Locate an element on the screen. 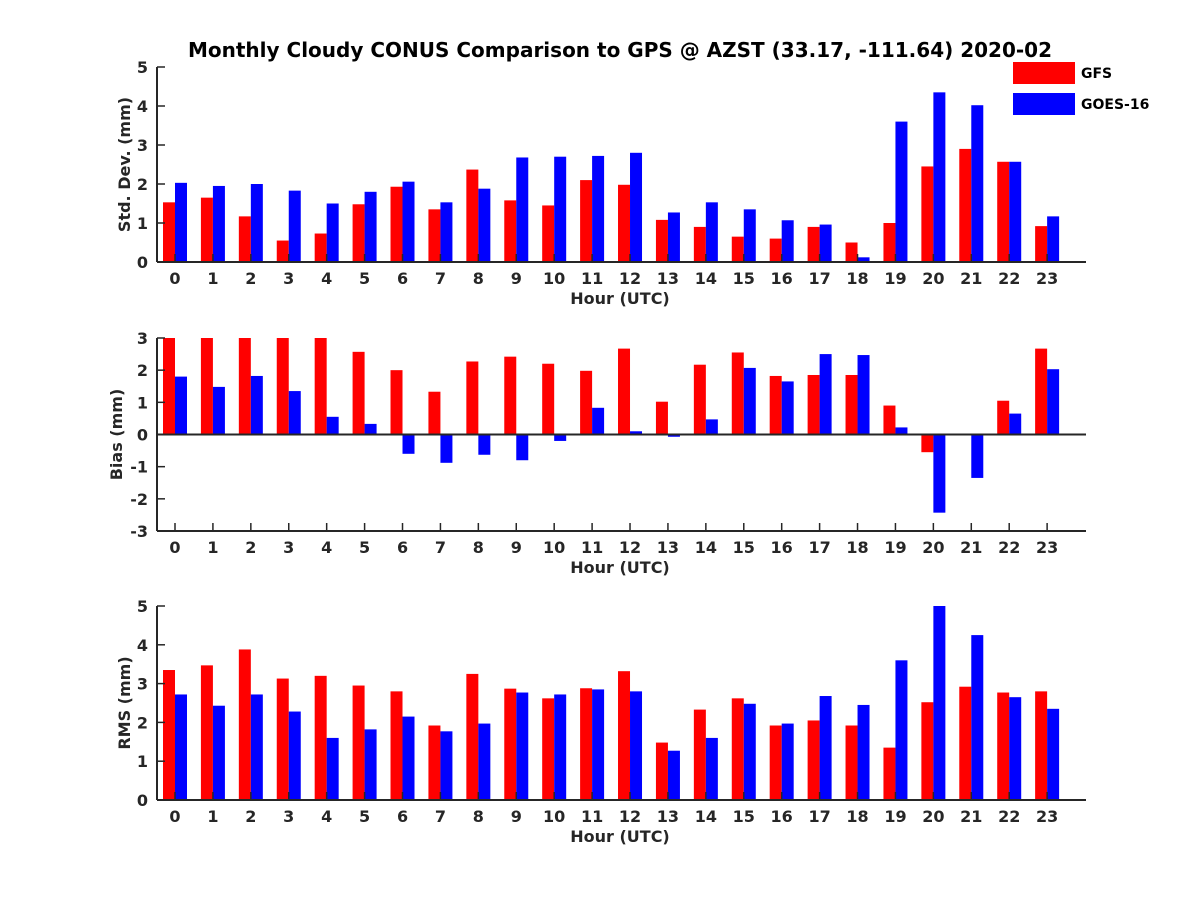 The image size is (1200, 905). legend-swatch-gfs is located at coordinates (1044, 73).